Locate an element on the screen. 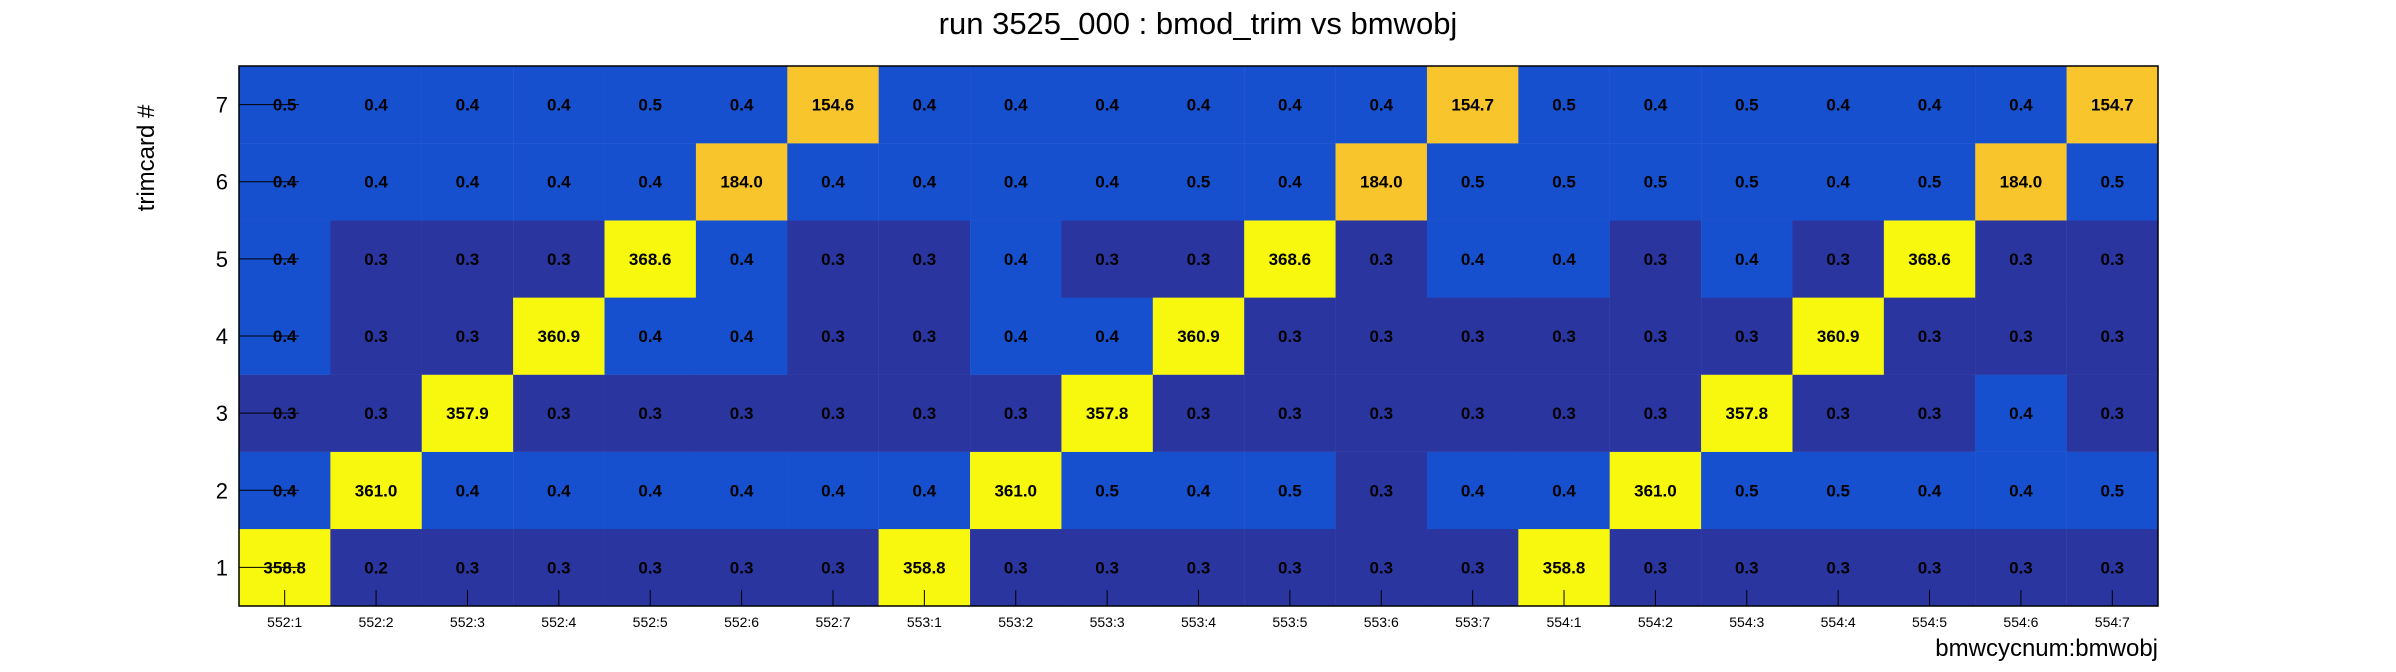 The image size is (2396, 672). cell-value-label-553-1-2: 0.4 is located at coordinates (925, 490).